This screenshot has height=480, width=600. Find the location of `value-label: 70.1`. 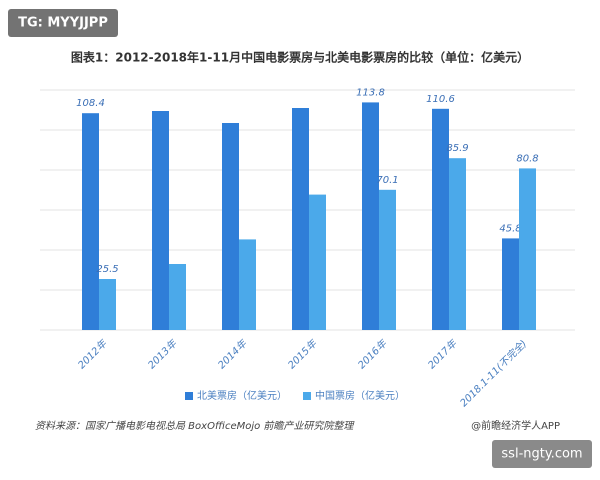

value-label: 70.1 is located at coordinates (387, 180).